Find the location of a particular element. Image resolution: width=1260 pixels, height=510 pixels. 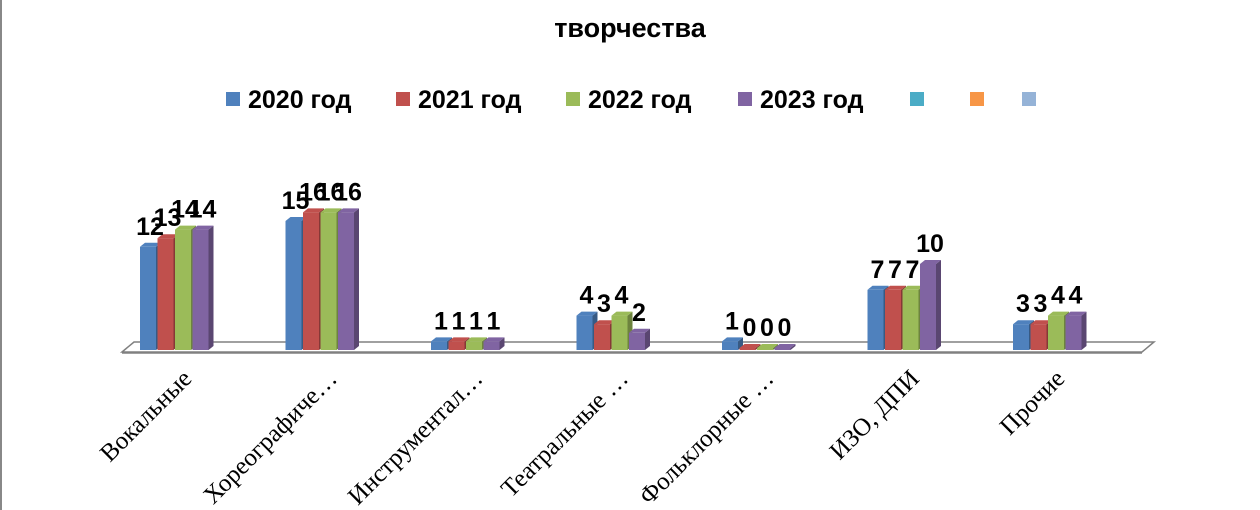

data-label: 12 is located at coordinates (150, 227).